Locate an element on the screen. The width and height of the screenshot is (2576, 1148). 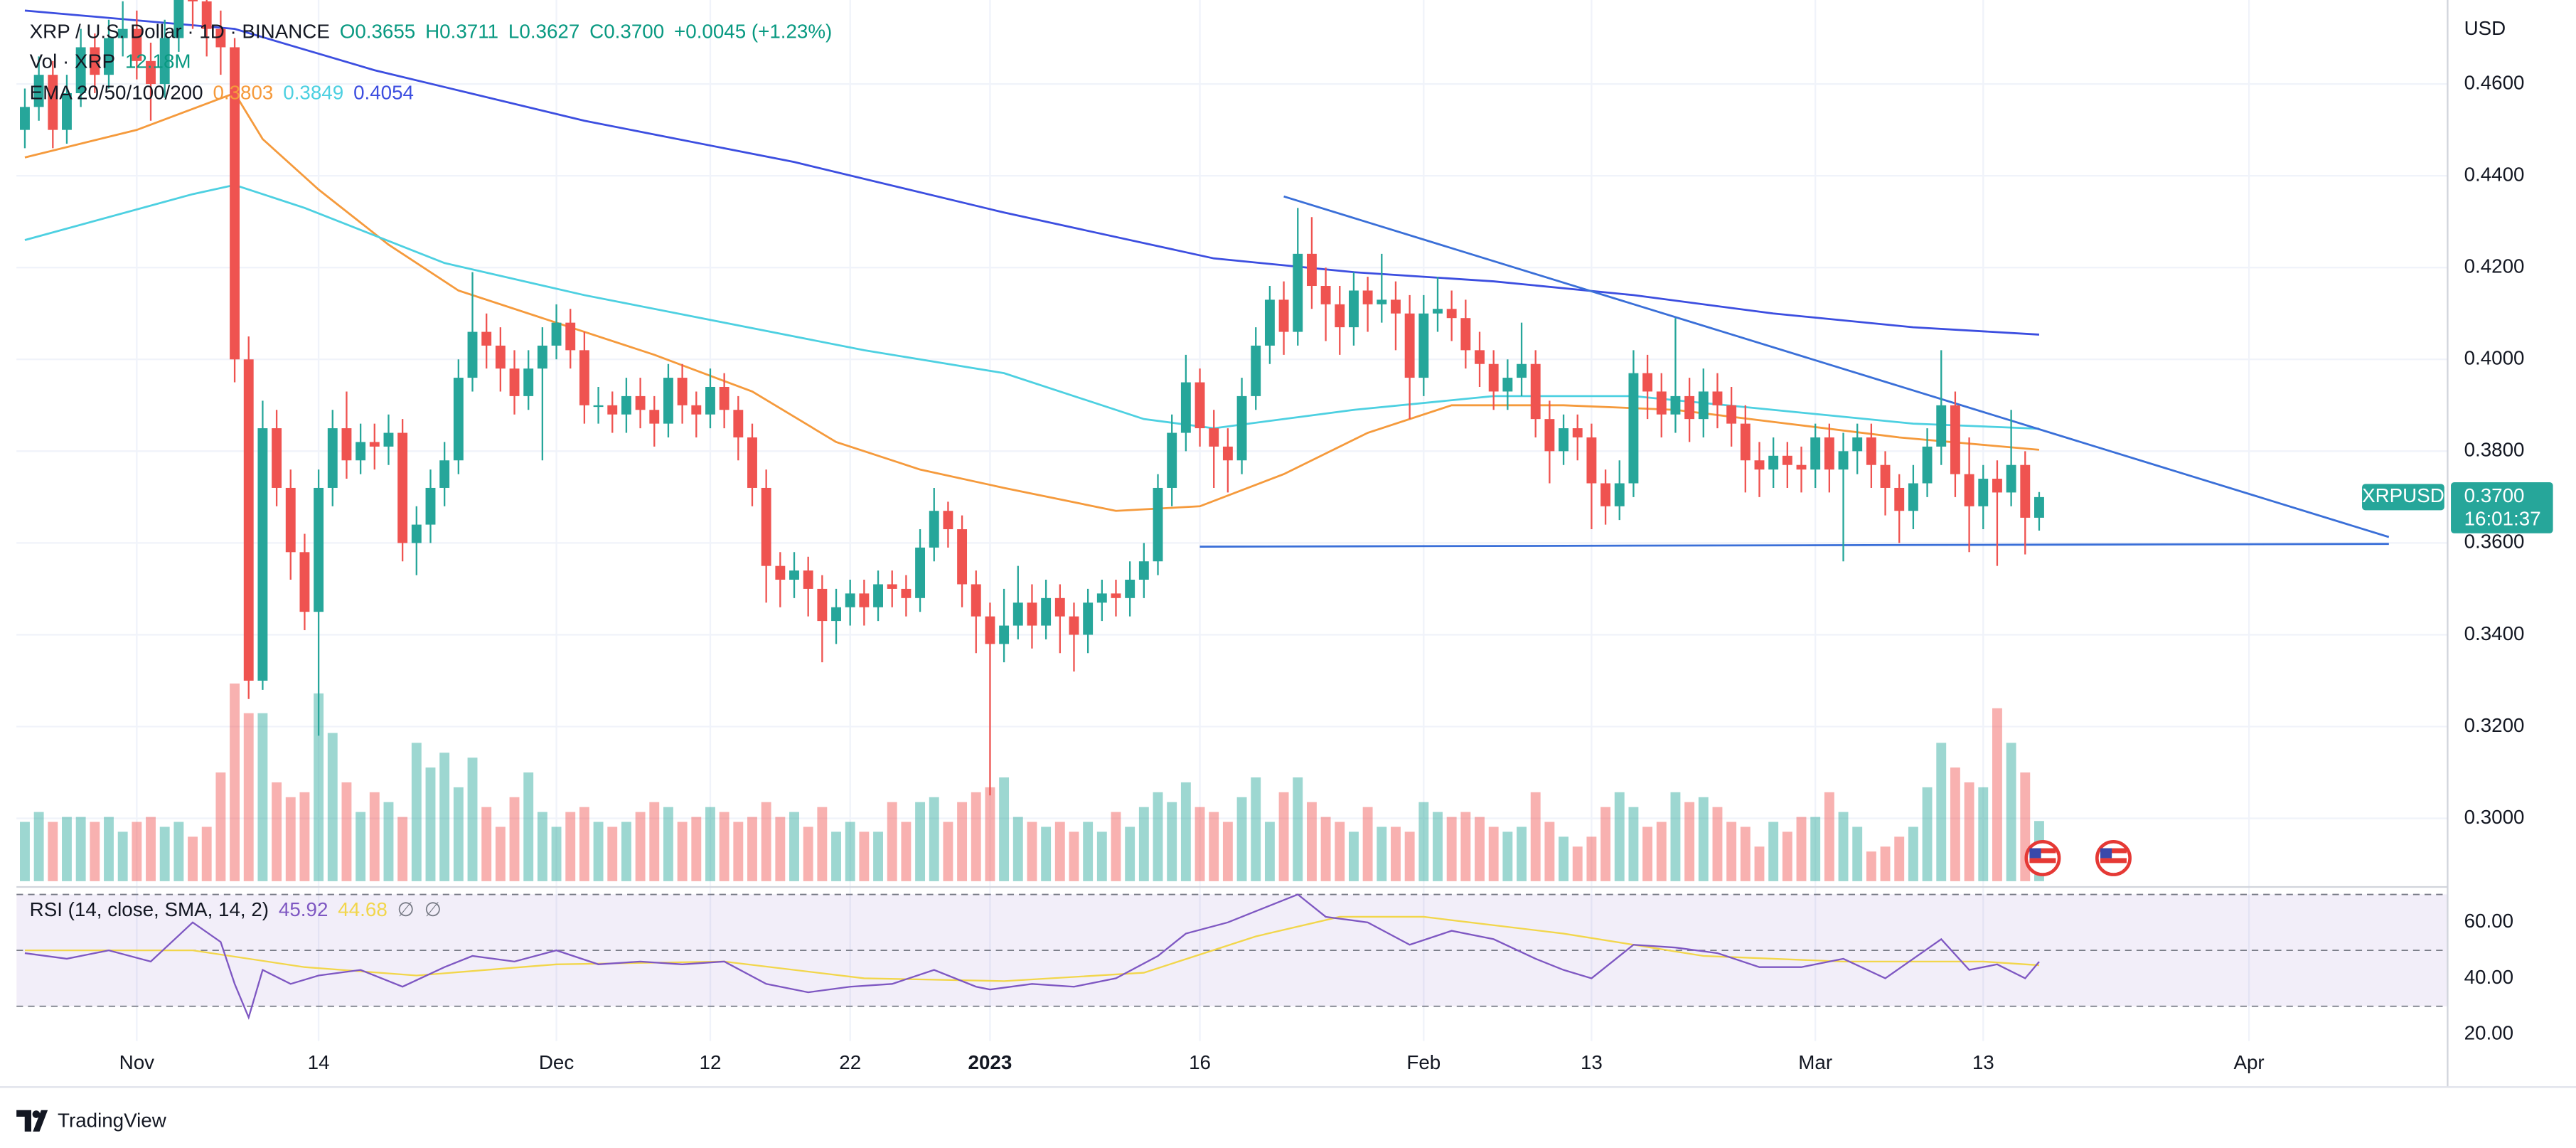
rsi-layer is located at coordinates (1232, 957).